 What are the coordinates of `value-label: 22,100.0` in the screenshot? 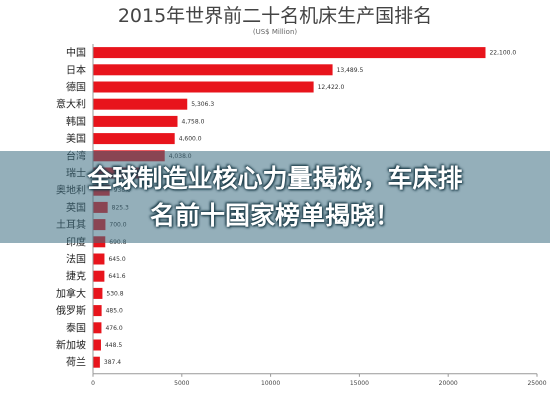 It's located at (502, 53).